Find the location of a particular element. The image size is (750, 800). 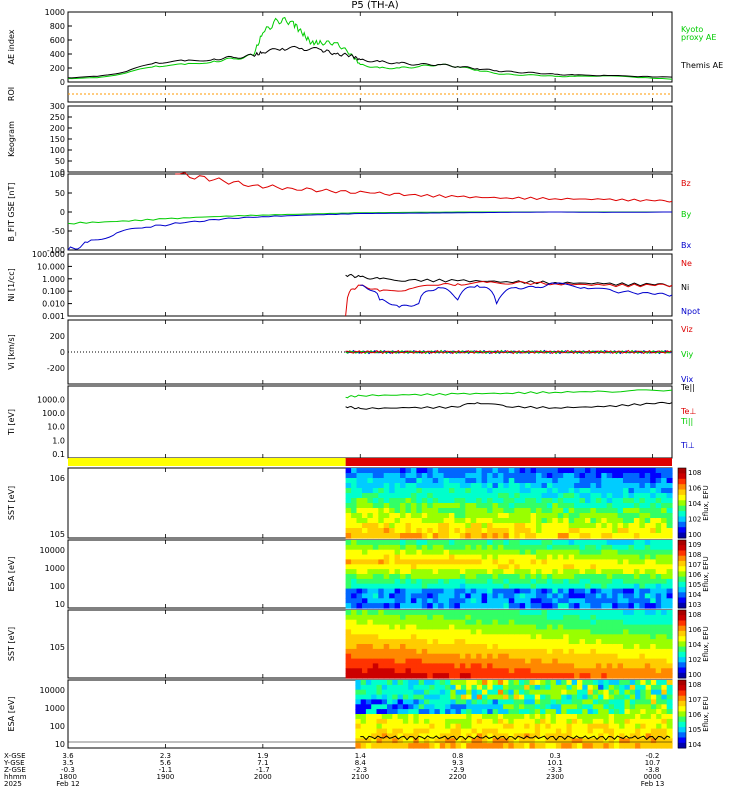

y-tick-label: 0.001 is located at coordinates (53, 316).